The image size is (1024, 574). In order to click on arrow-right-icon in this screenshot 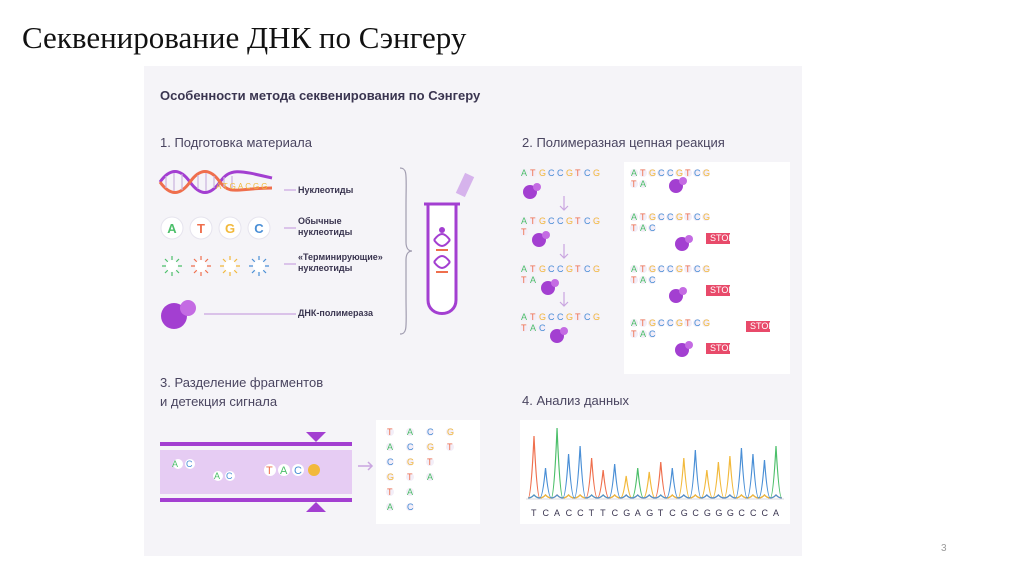, I will do `click(366, 466)`.